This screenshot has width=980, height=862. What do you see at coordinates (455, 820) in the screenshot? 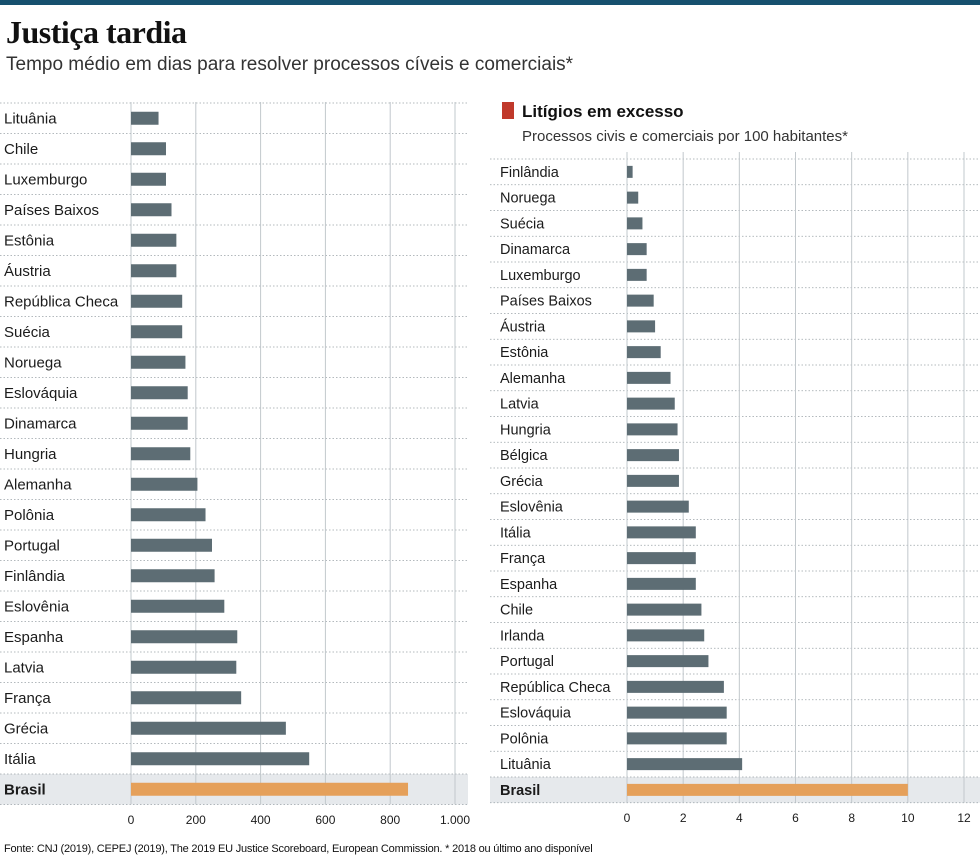
I see `x-tick-label: 1.000` at bounding box center [455, 820].